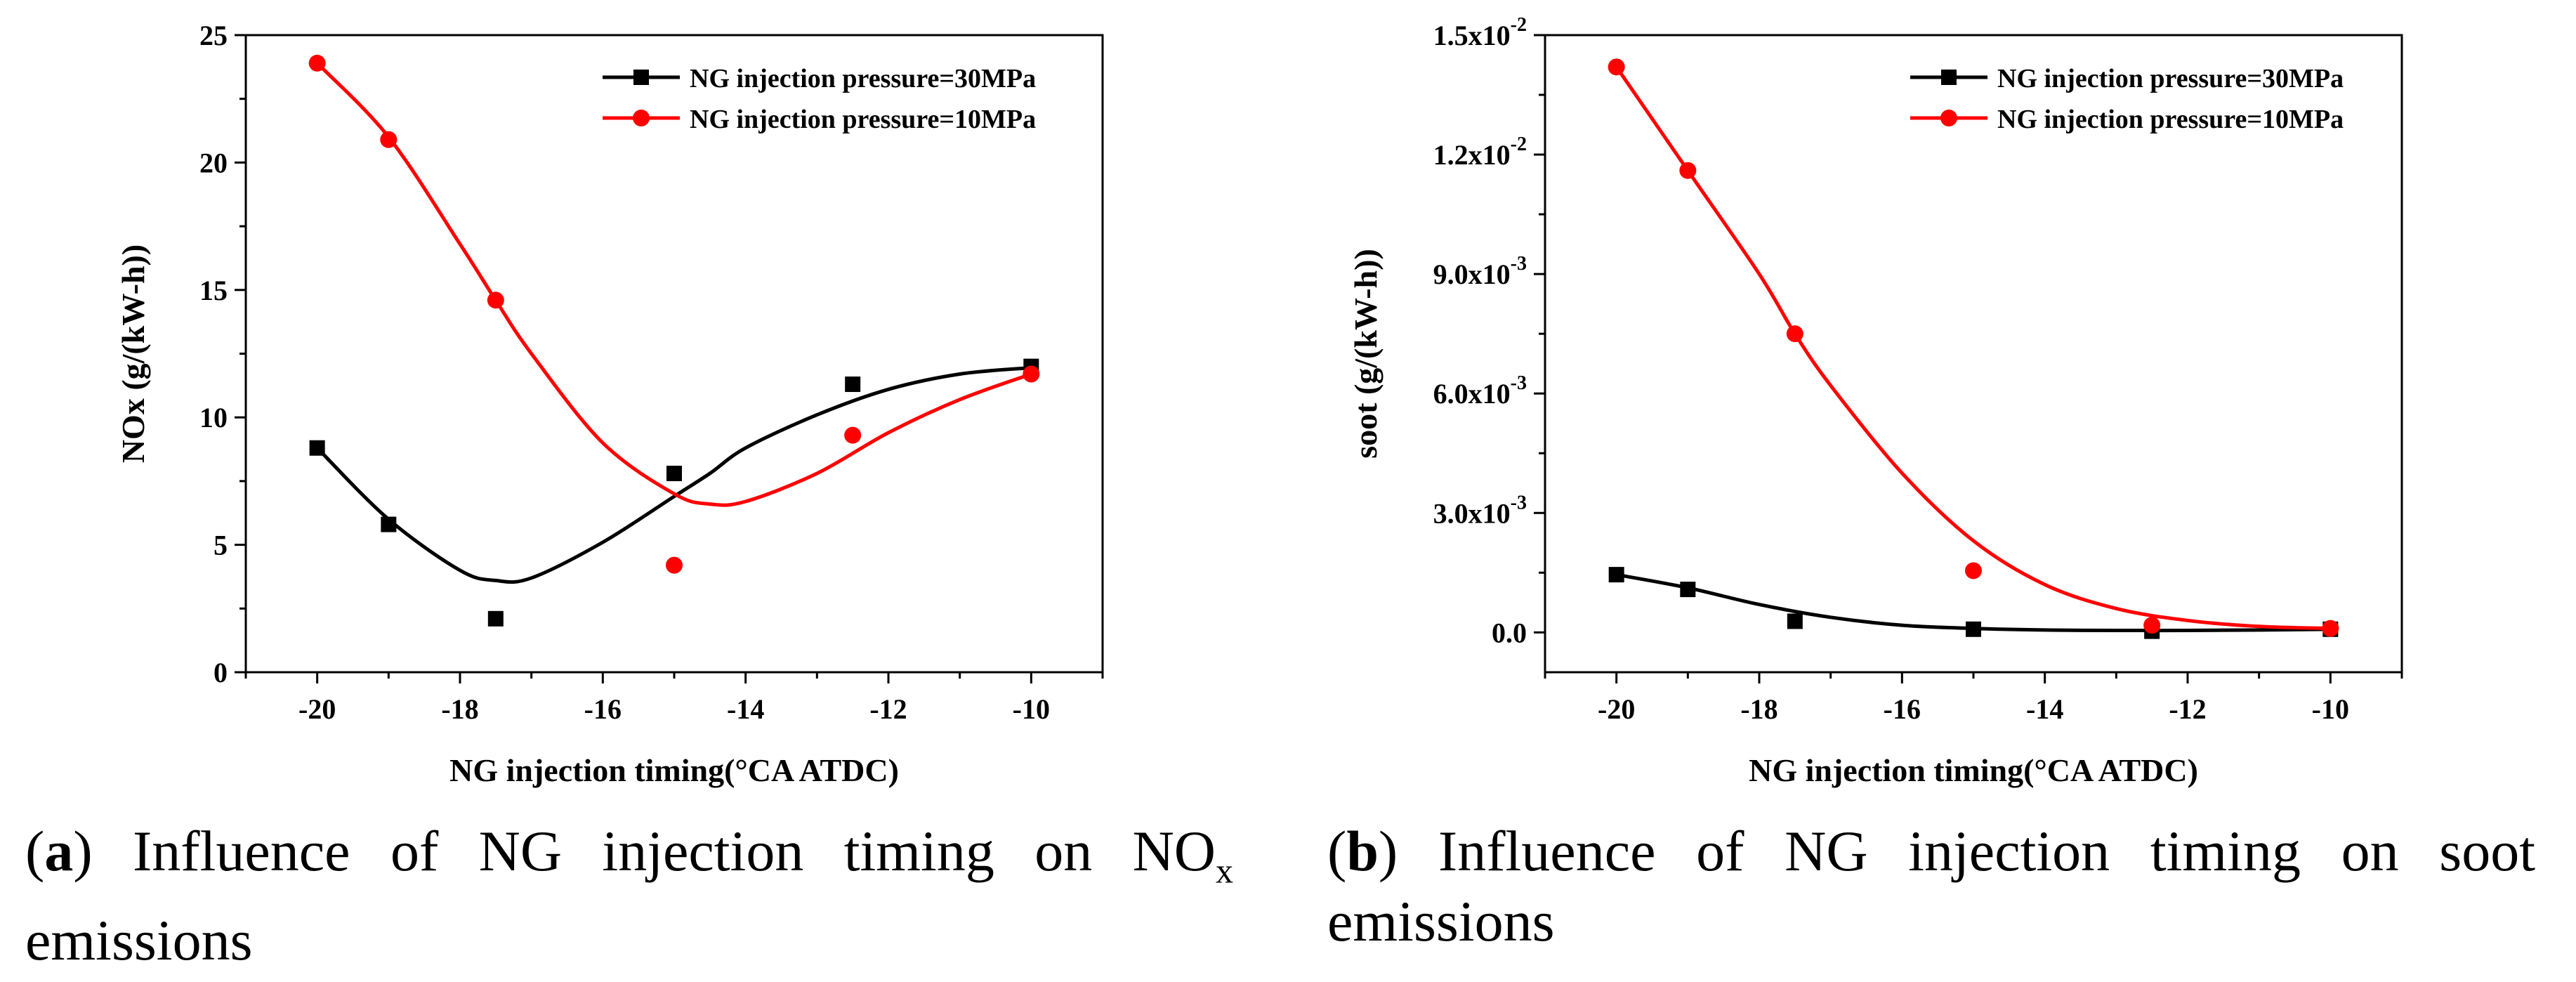  What do you see at coordinates (1472, 394) in the screenshot?
I see `y-tick-base: 6.0x10` at bounding box center [1472, 394].